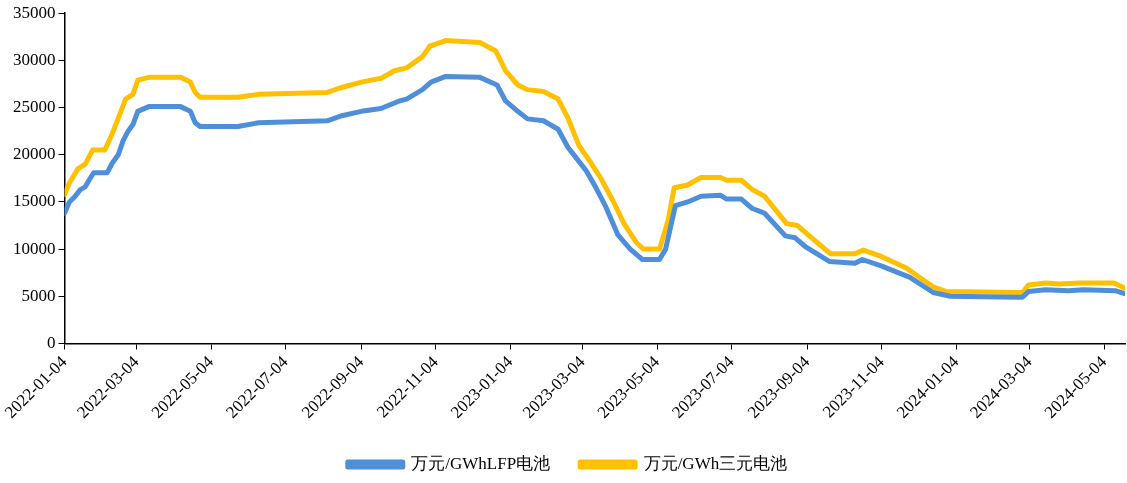  What do you see at coordinates (34, 107) in the screenshot?
I see `y-tick-label: 25000` at bounding box center [34, 107].